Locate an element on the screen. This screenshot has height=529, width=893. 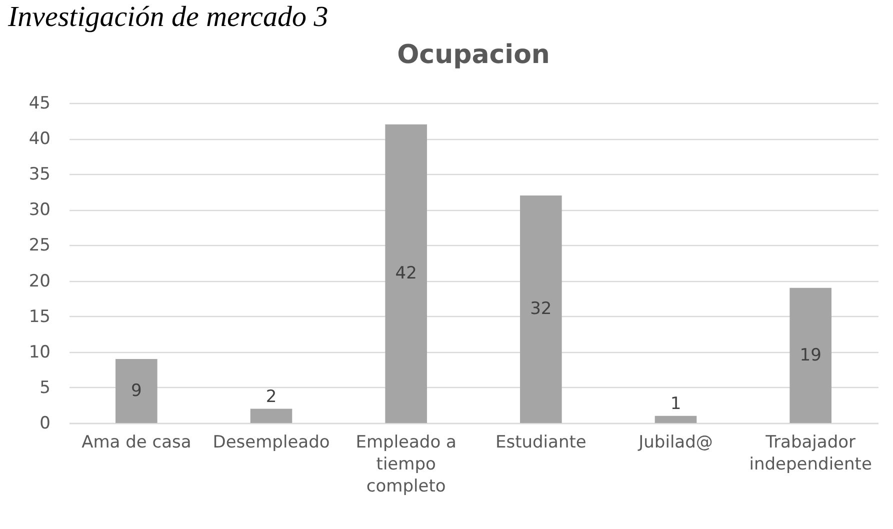
data-label: 32 is located at coordinates (541, 309).